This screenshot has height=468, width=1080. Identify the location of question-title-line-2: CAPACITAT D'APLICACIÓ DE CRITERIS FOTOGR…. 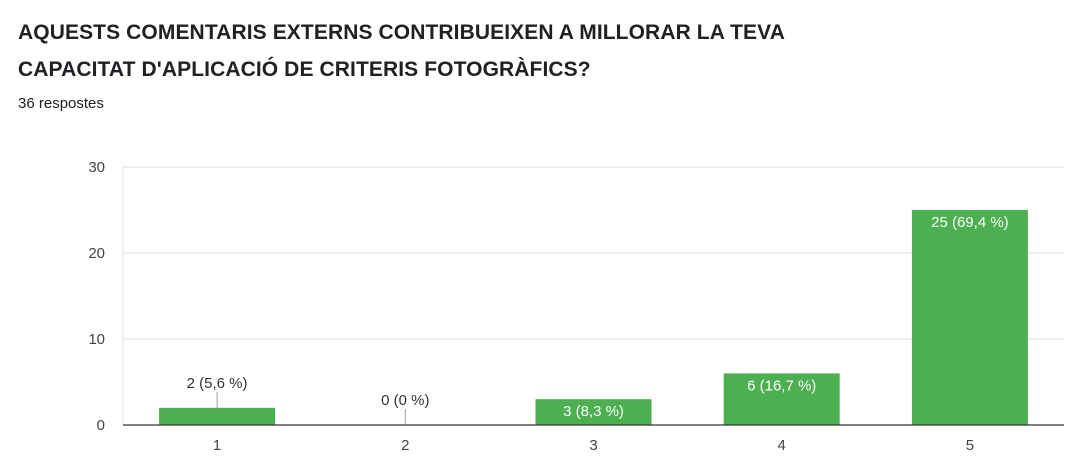
(304, 69).